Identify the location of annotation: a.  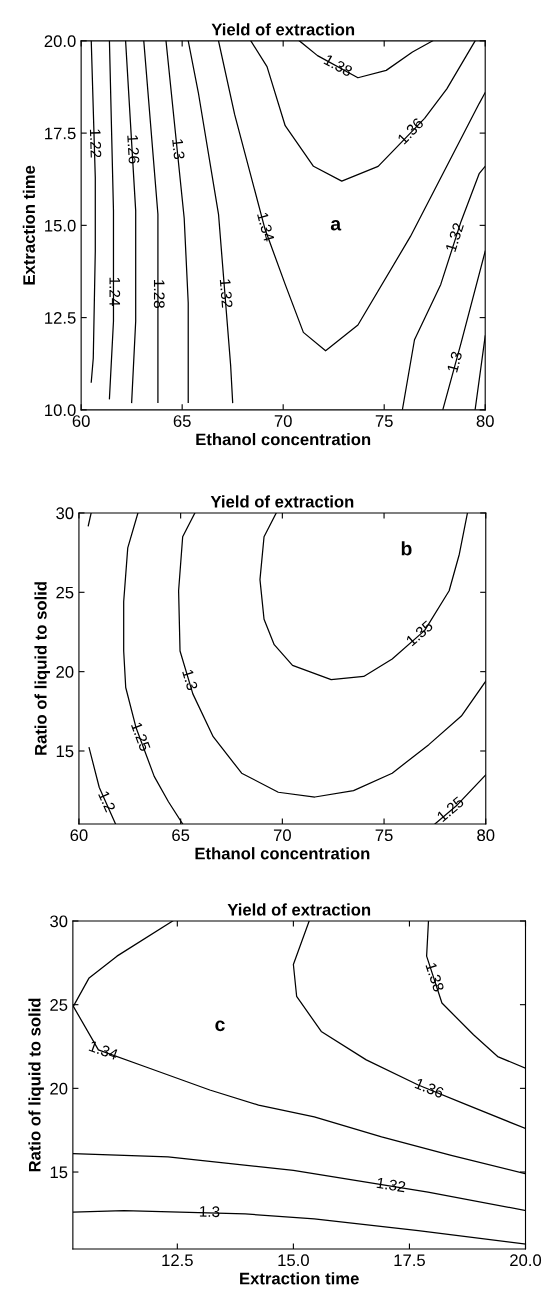
(336, 225).